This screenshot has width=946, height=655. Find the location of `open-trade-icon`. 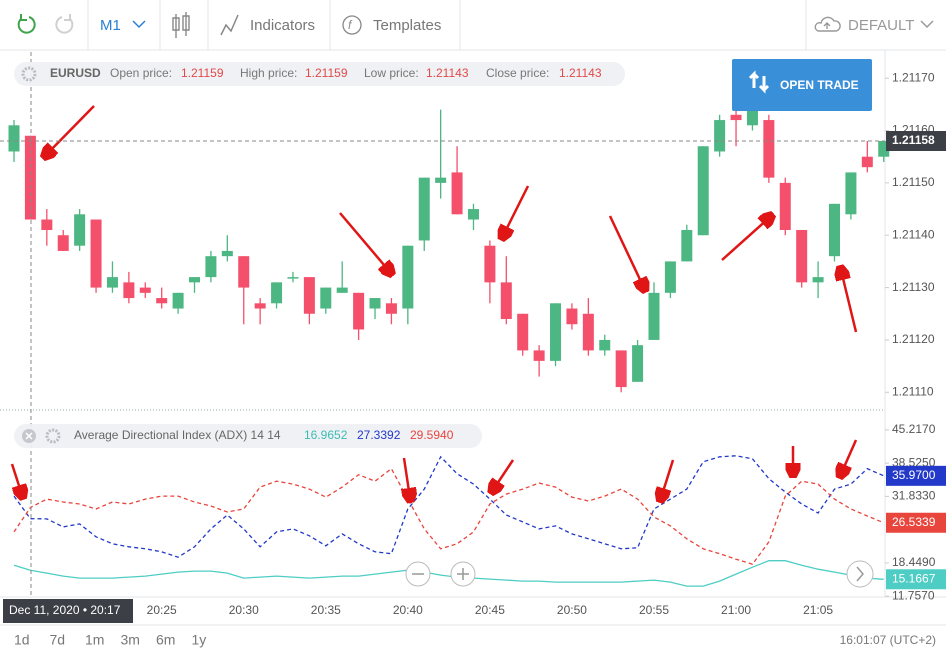

open-trade-icon is located at coordinates (759, 82).